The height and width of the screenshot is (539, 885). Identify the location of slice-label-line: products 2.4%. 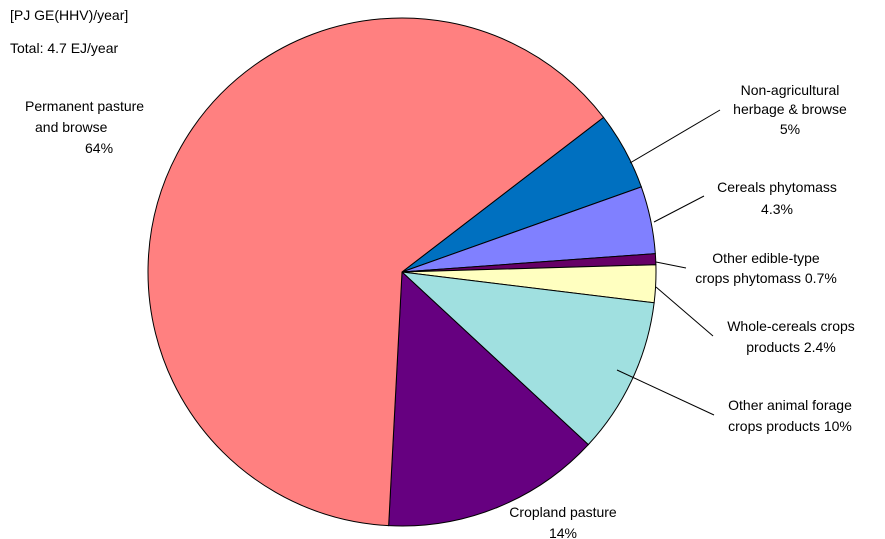
(791, 347).